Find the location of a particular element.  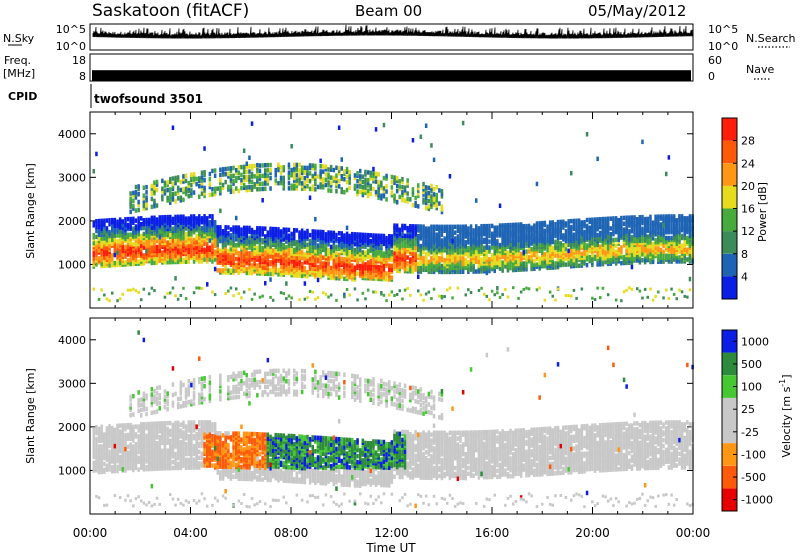

nsky-trace is located at coordinates (393, 31).